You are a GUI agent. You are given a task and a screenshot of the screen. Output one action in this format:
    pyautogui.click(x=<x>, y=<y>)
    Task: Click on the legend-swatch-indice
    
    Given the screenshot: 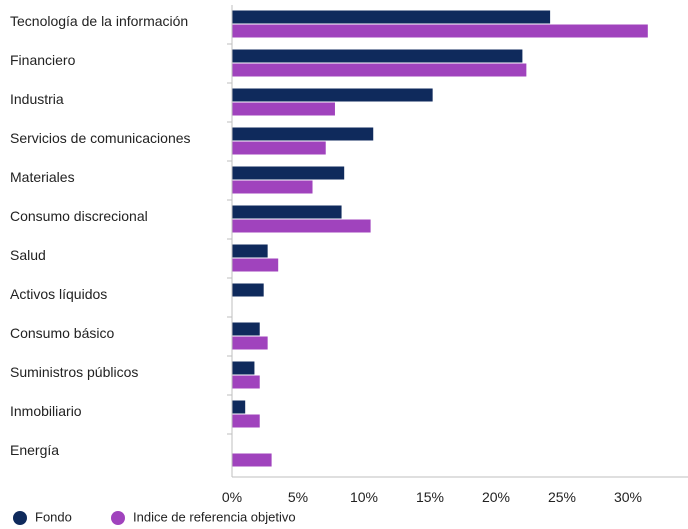 What is the action you would take?
    pyautogui.click(x=118, y=518)
    